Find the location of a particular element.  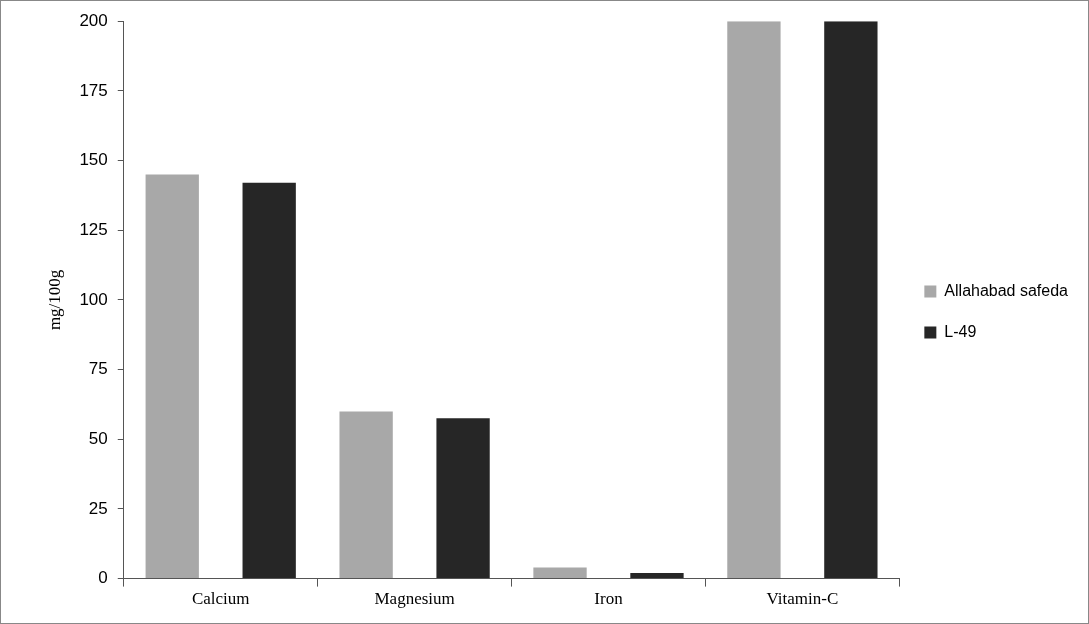

x-tick-label: Vitamin-C is located at coordinates (802, 599).